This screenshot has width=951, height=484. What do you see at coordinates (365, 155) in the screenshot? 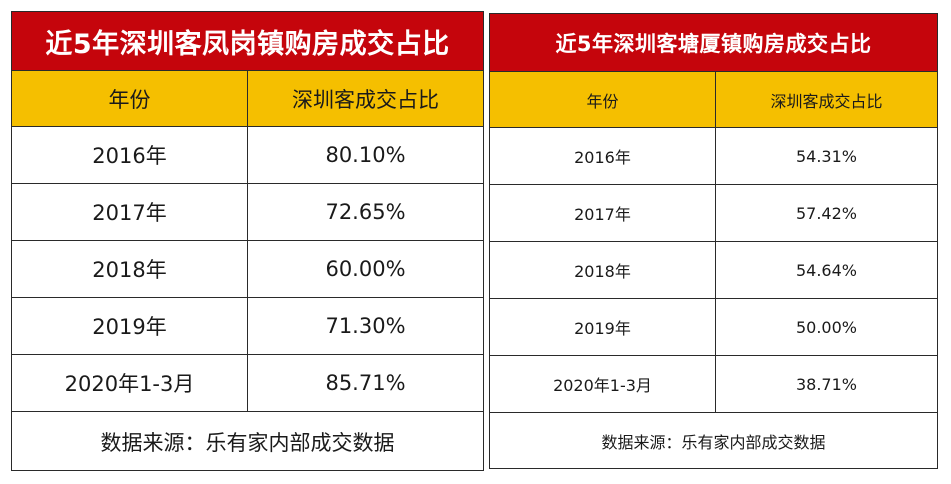
I see `share-cell: 80.10%` at bounding box center [365, 155].